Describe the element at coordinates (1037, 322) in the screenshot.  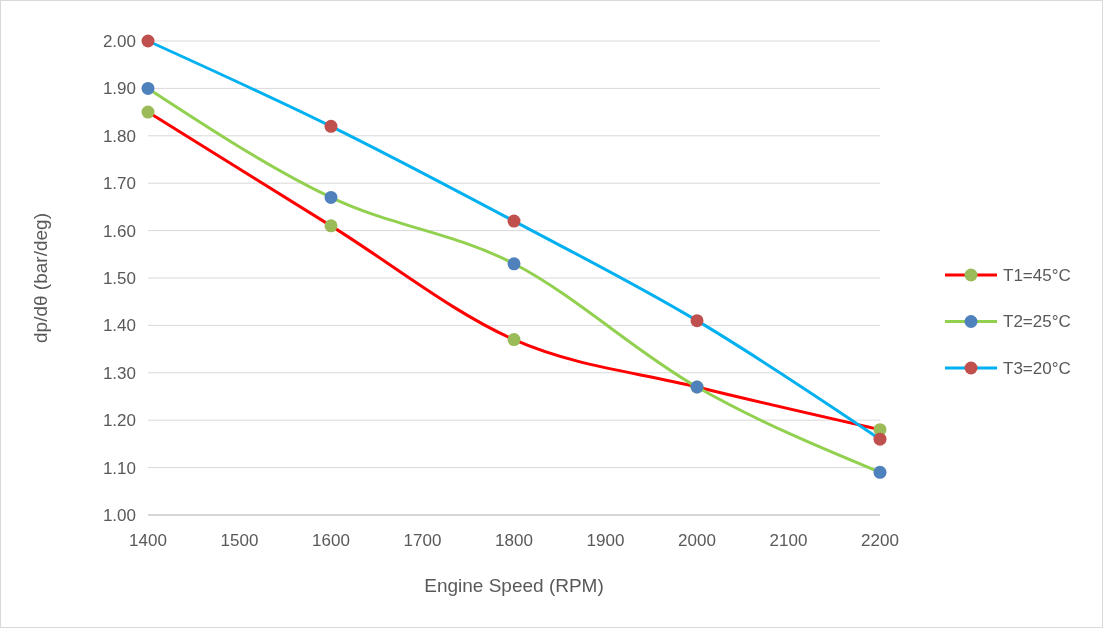
I see `legend-label: T2=25°C` at that location.